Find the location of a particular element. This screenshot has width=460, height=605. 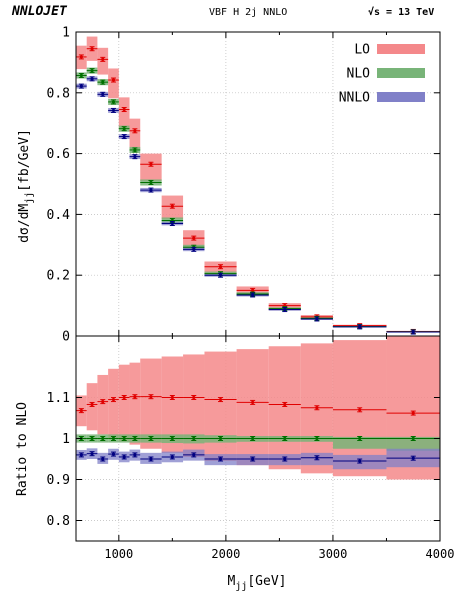

y-tick-label-0-2: 0.2 is located at coordinates (58, 276).